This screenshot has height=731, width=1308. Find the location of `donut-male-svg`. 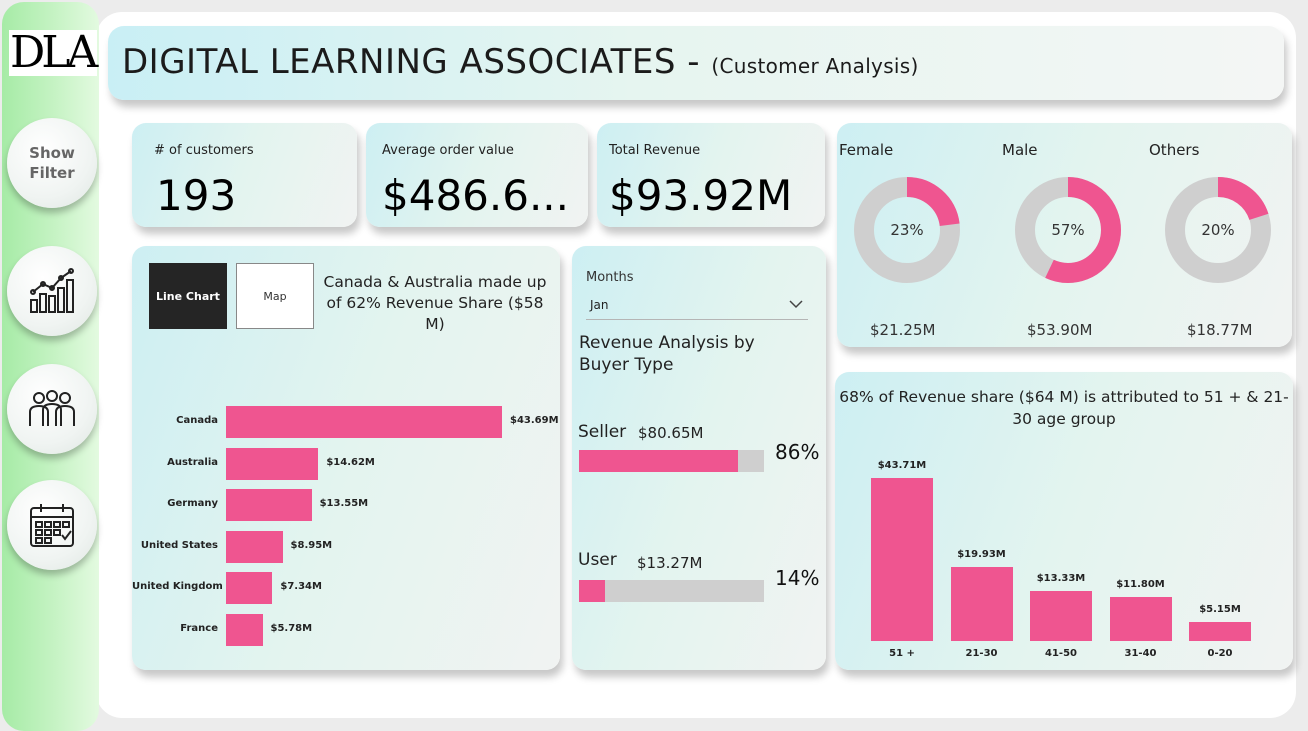

donut-male-svg is located at coordinates (1068, 230).